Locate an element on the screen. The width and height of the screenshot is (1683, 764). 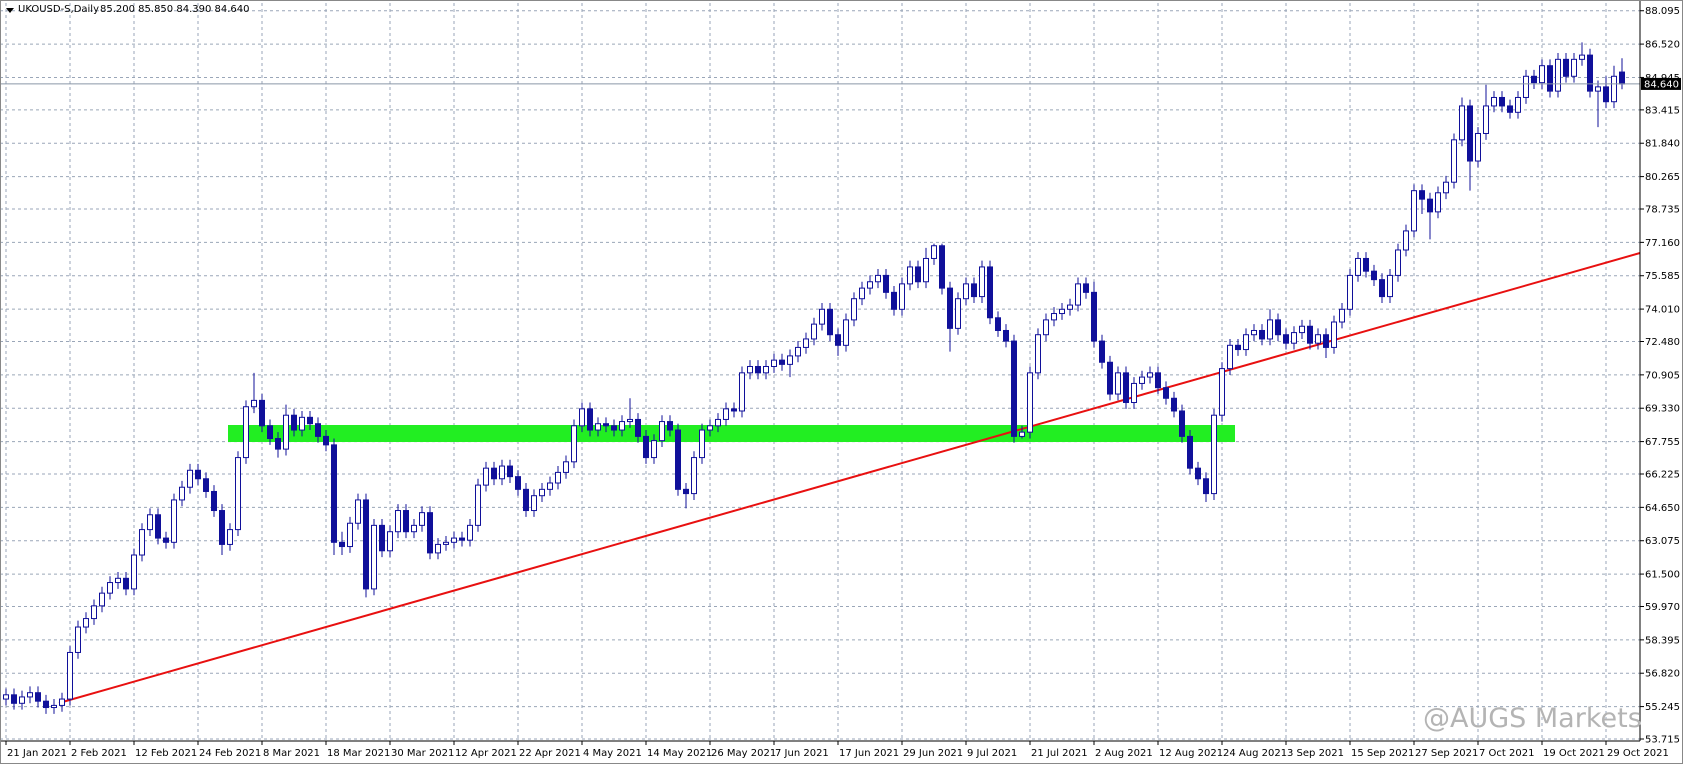
y-tick-label: 59.970 is located at coordinates (1662, 607).